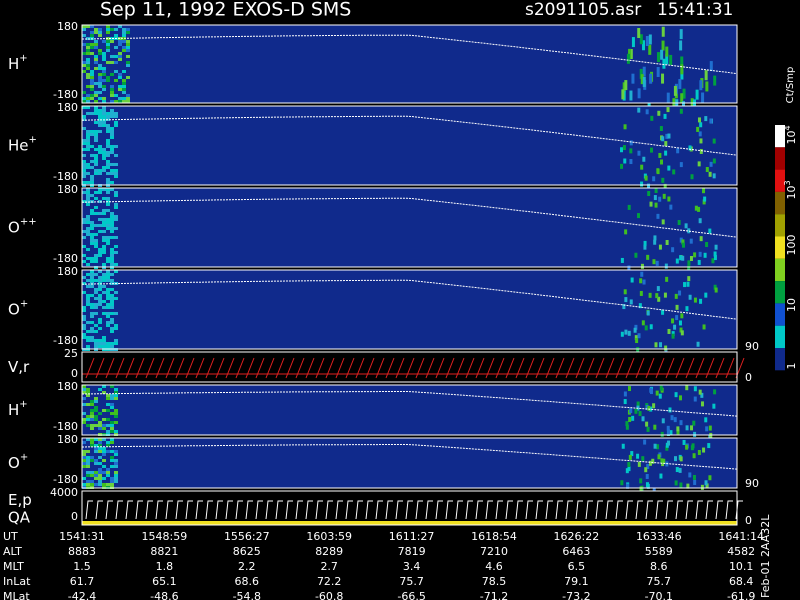  Describe the element at coordinates (74, 373) in the screenshot. I see `y-tick-label: 0` at that location.